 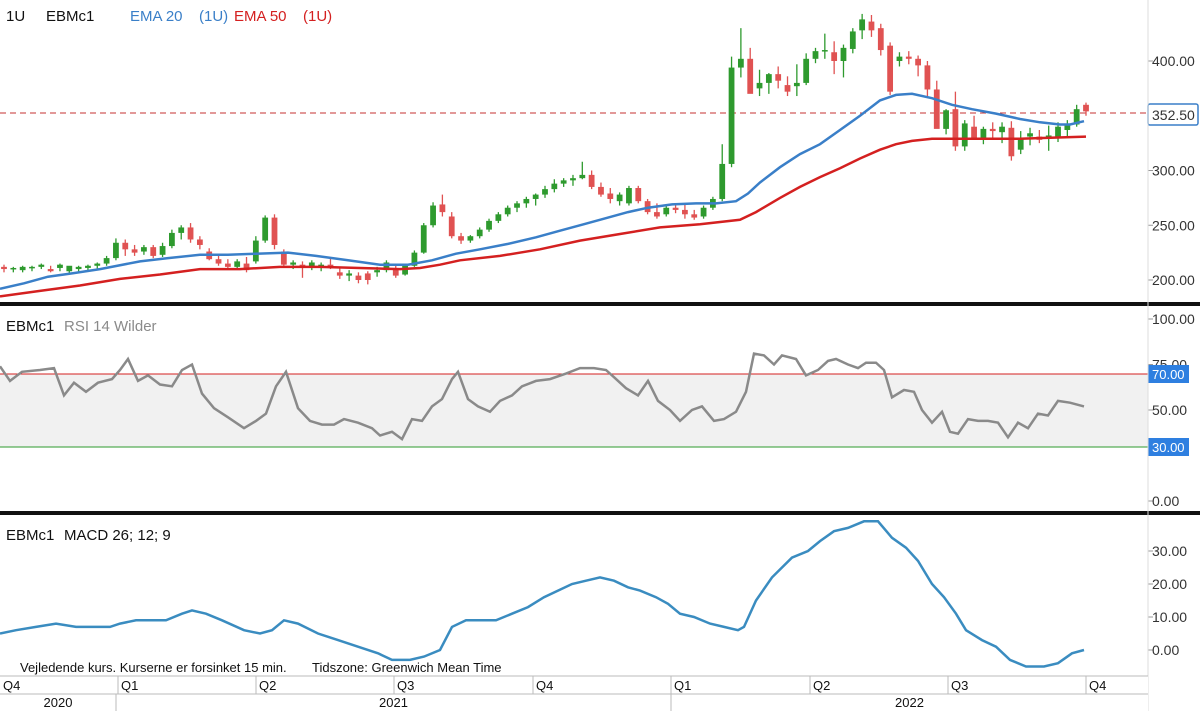 What do you see at coordinates (156, 16) in the screenshot?
I see `ema20-legend: EMA 20` at bounding box center [156, 16].